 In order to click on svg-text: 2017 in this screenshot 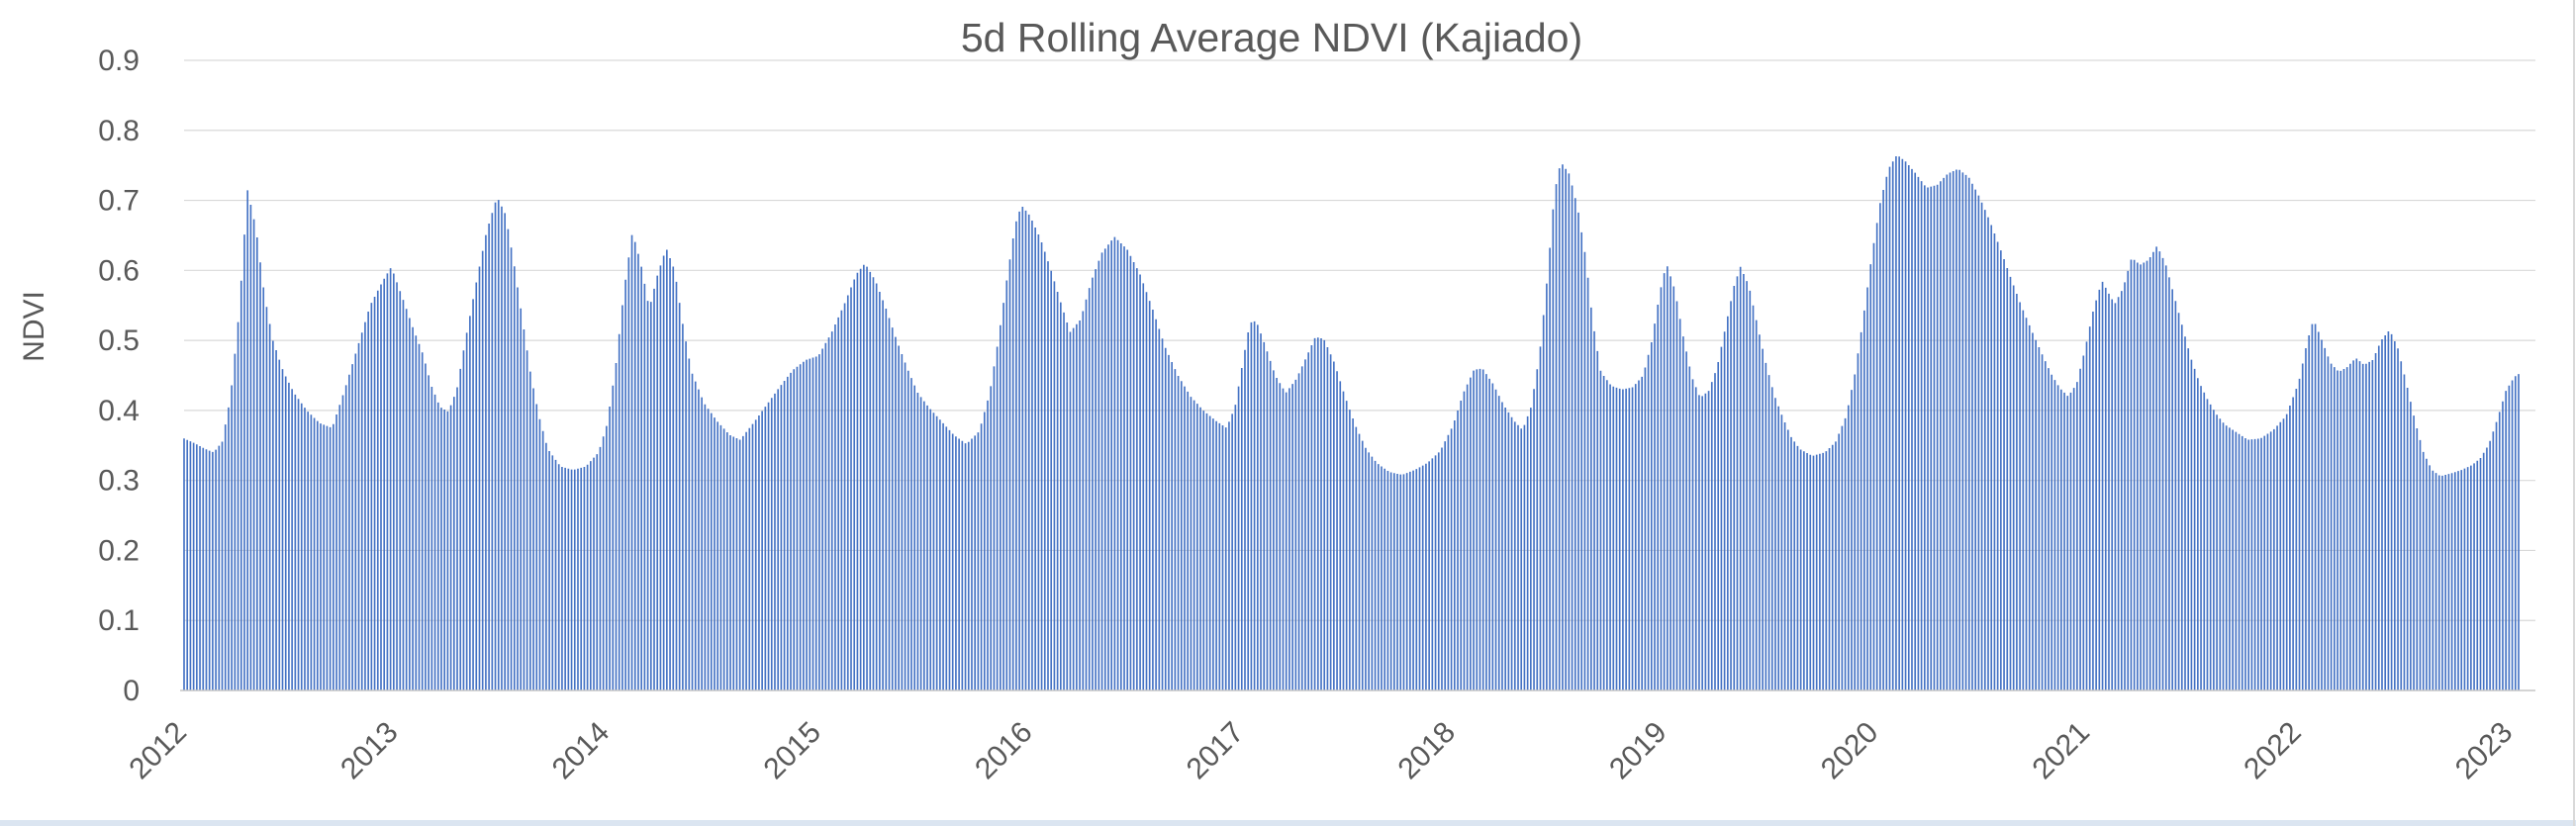, I will do `click(1216, 751)`.